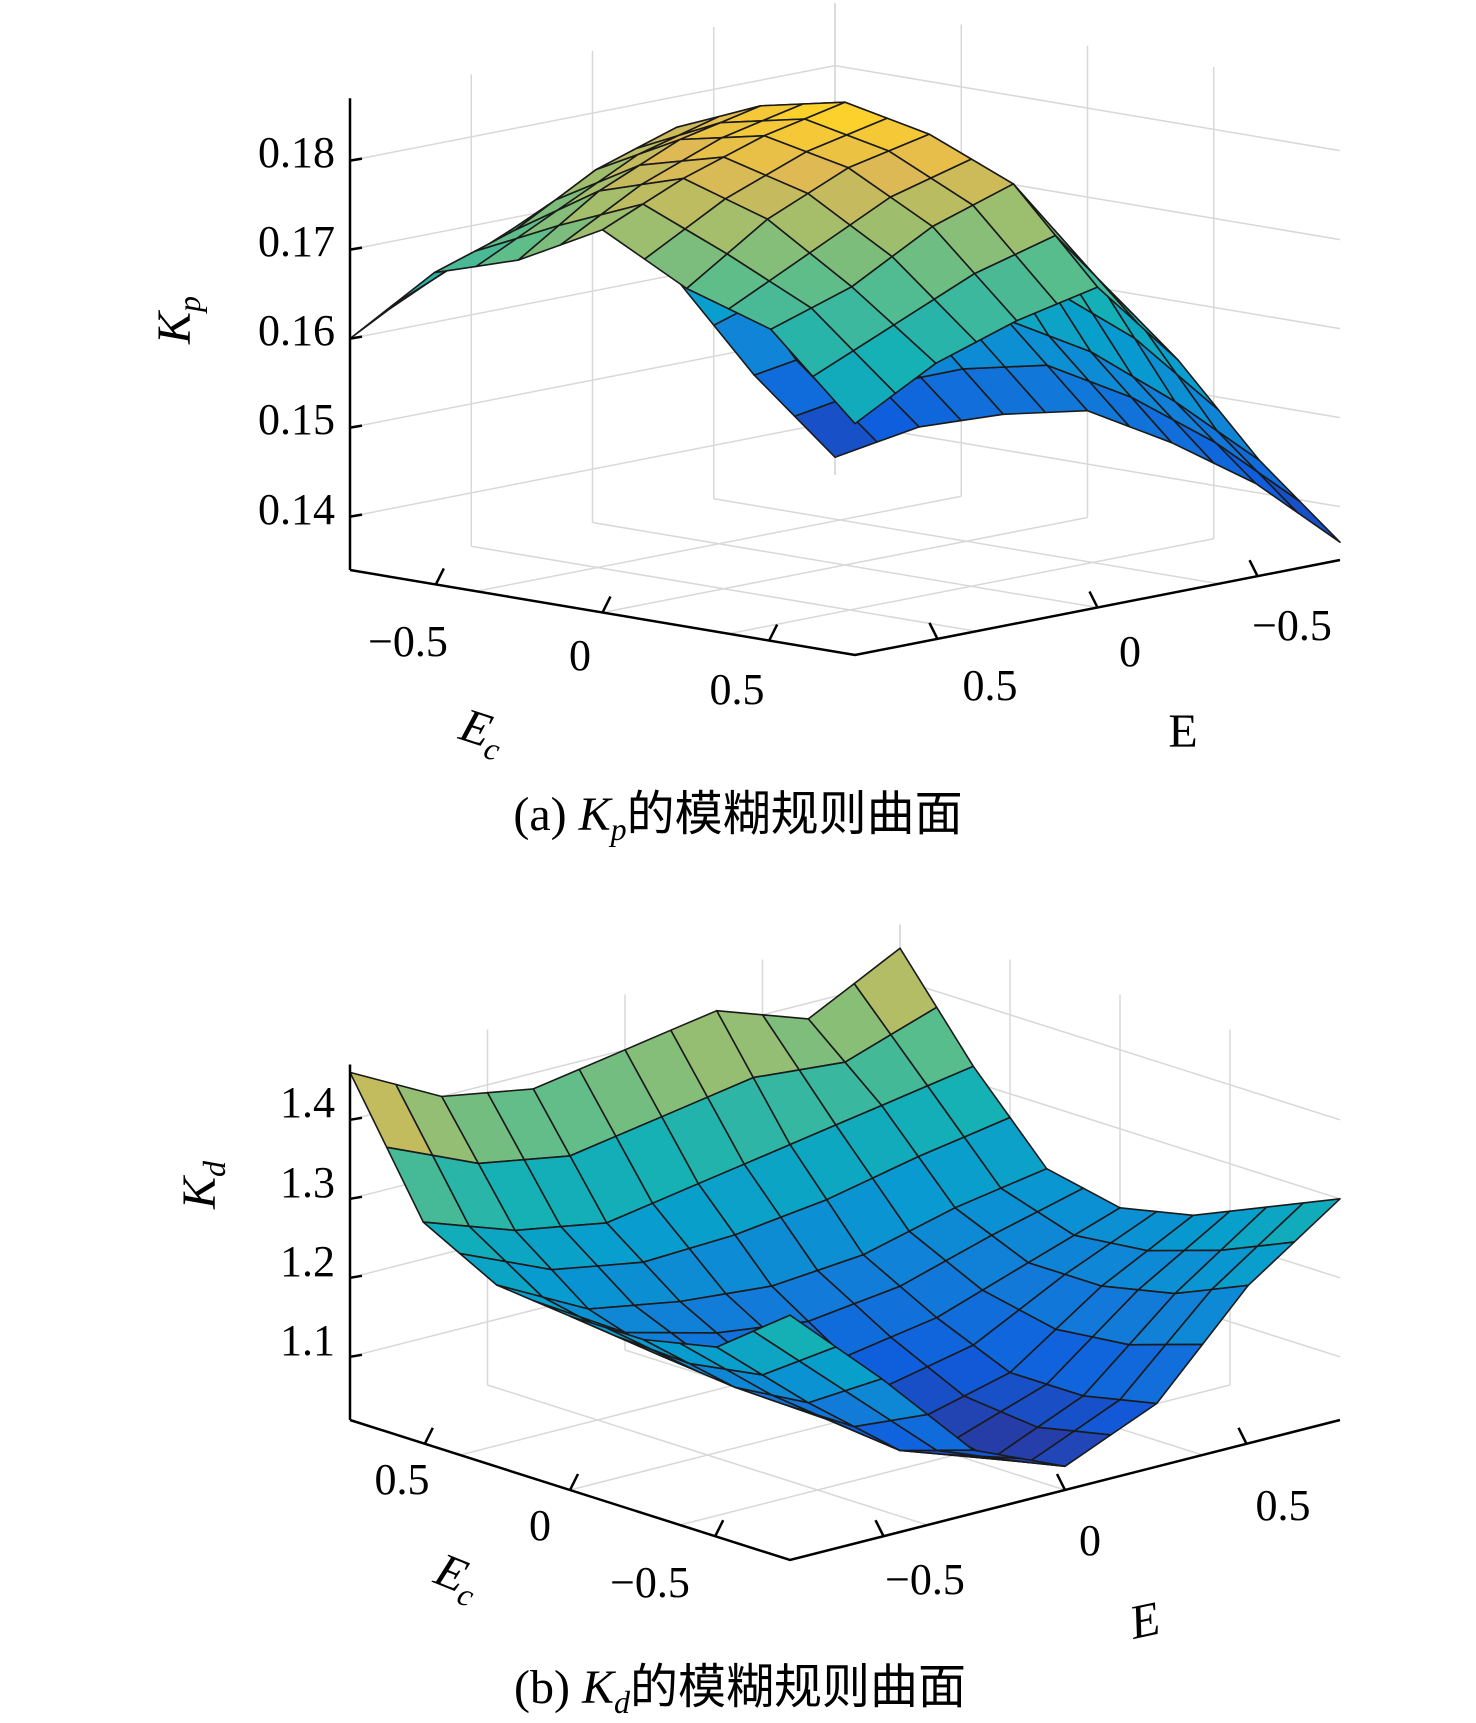 This screenshot has width=1476, height=1723. I want to click on z-tick-label: 1.1, so click(307, 1340).